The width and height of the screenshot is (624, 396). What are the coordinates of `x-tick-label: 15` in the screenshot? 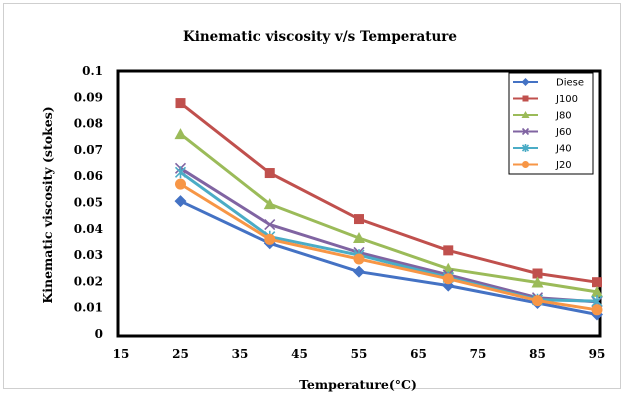 It's located at (121, 354).